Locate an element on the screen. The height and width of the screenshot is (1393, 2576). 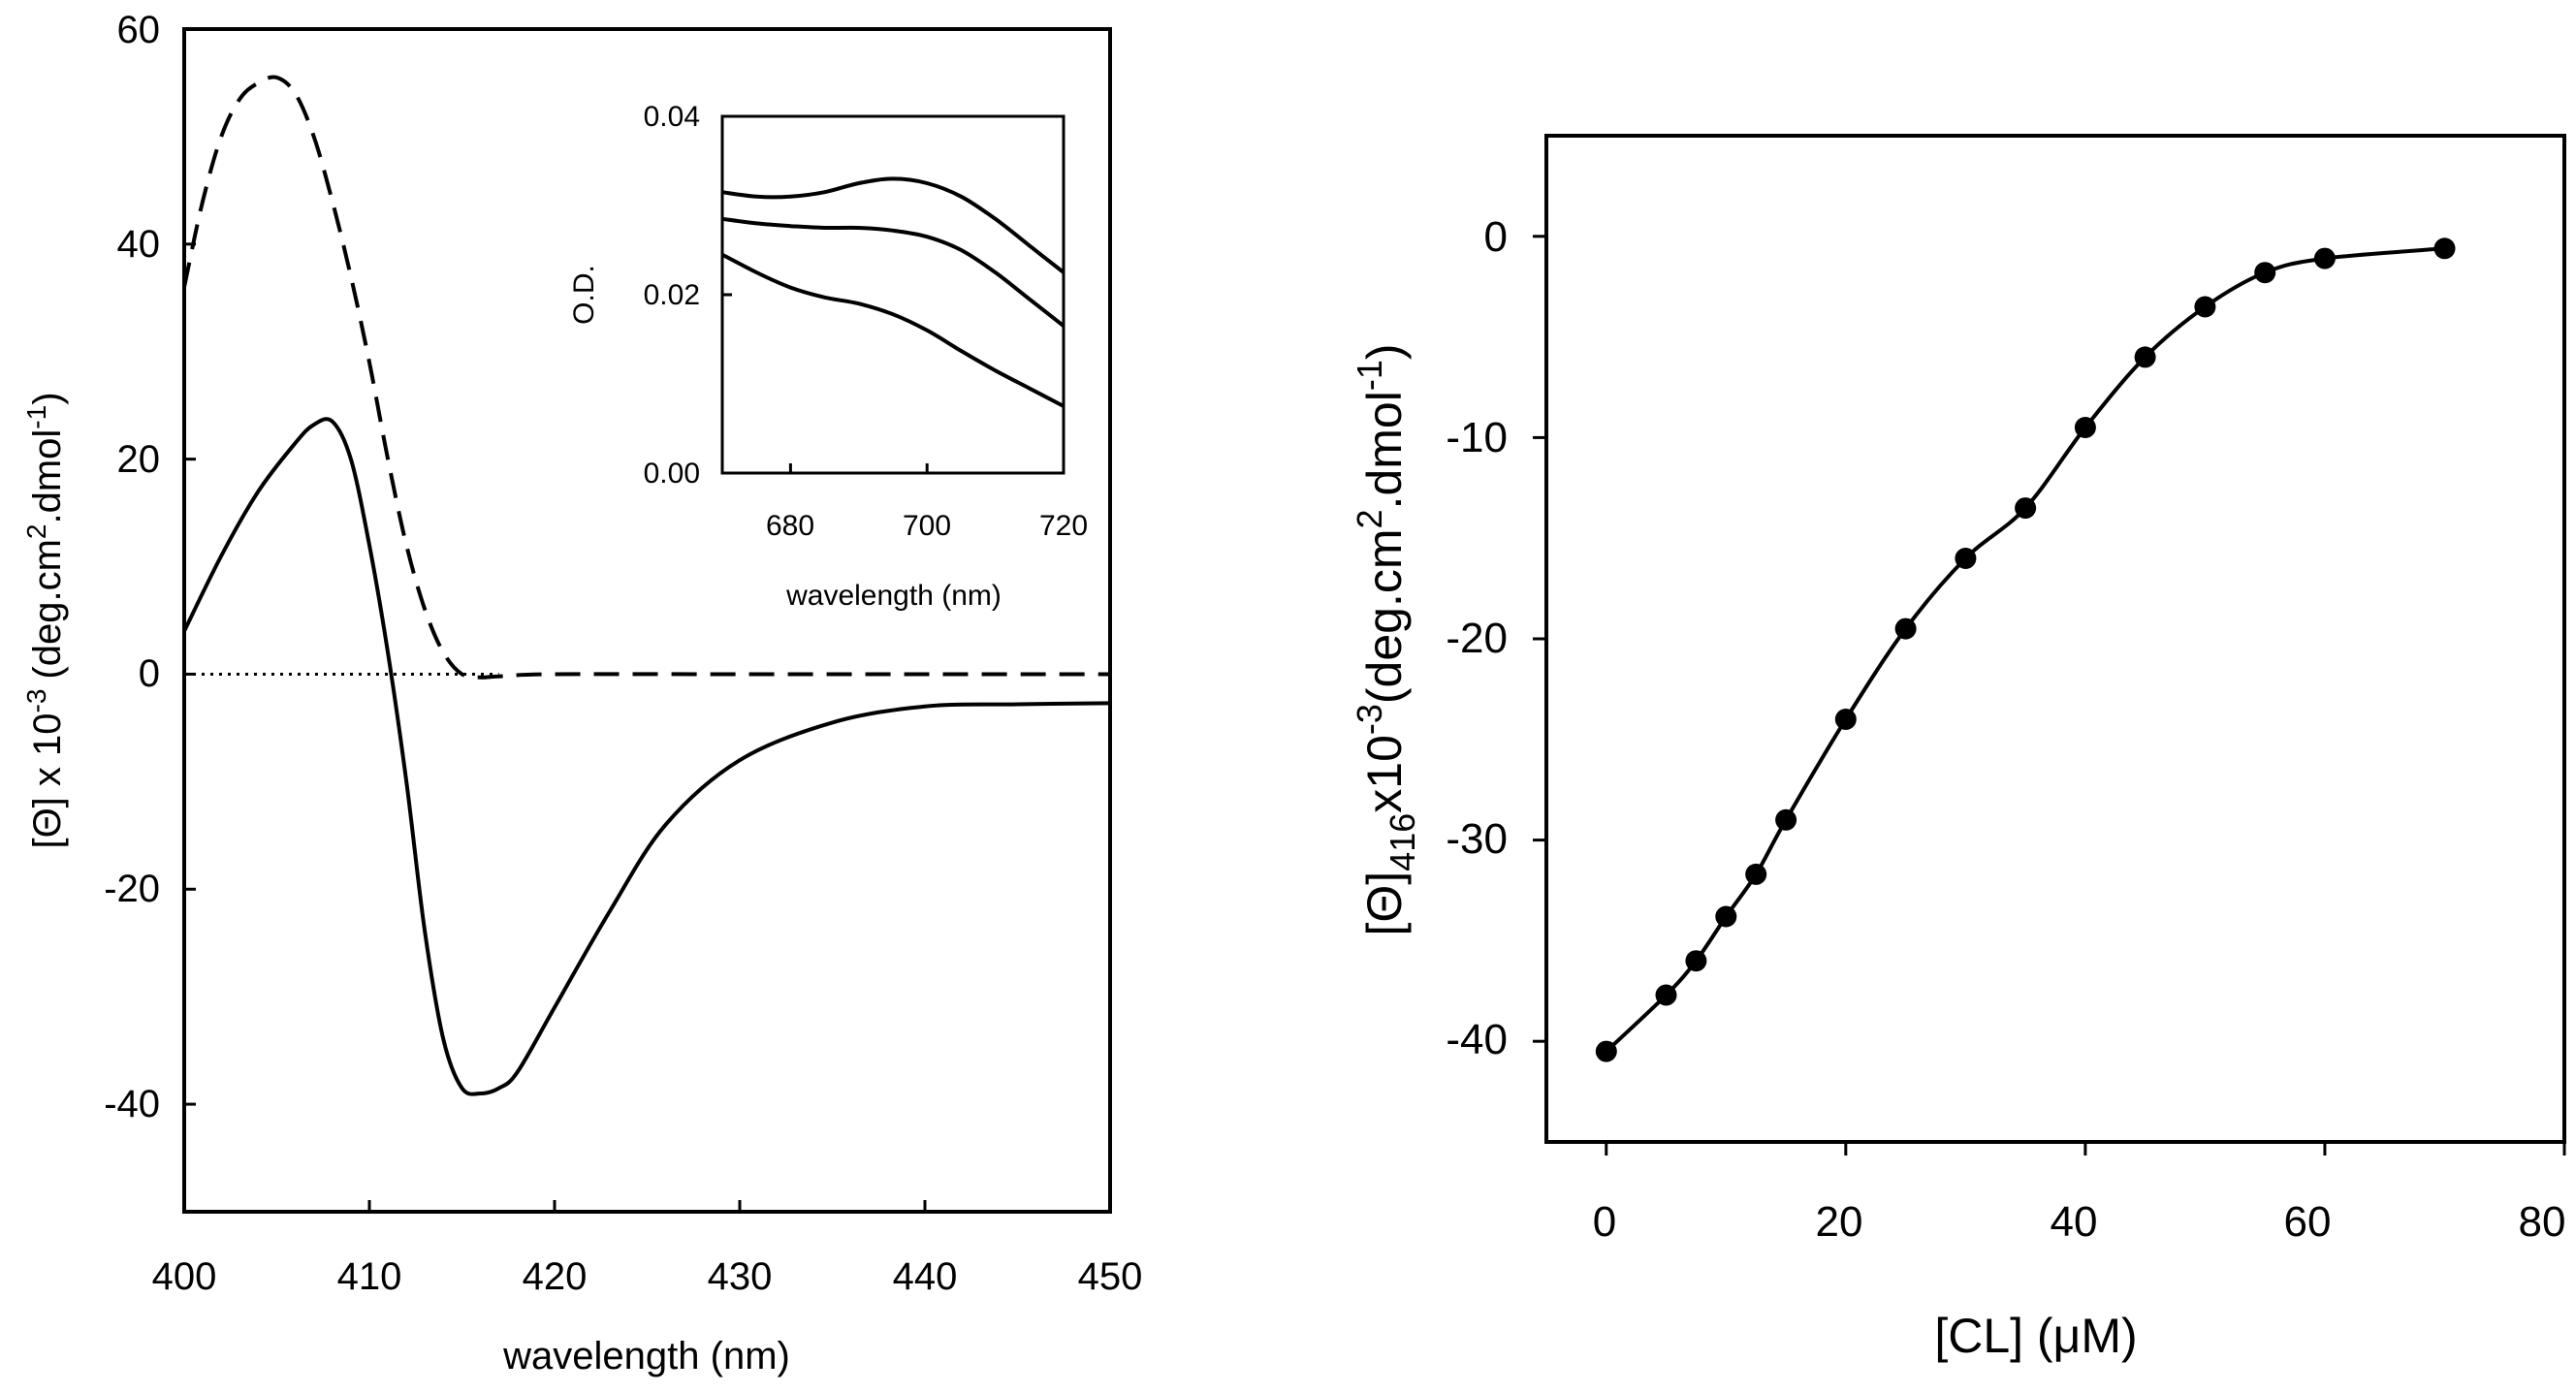
inset-series-line-middle is located at coordinates (893, 272).